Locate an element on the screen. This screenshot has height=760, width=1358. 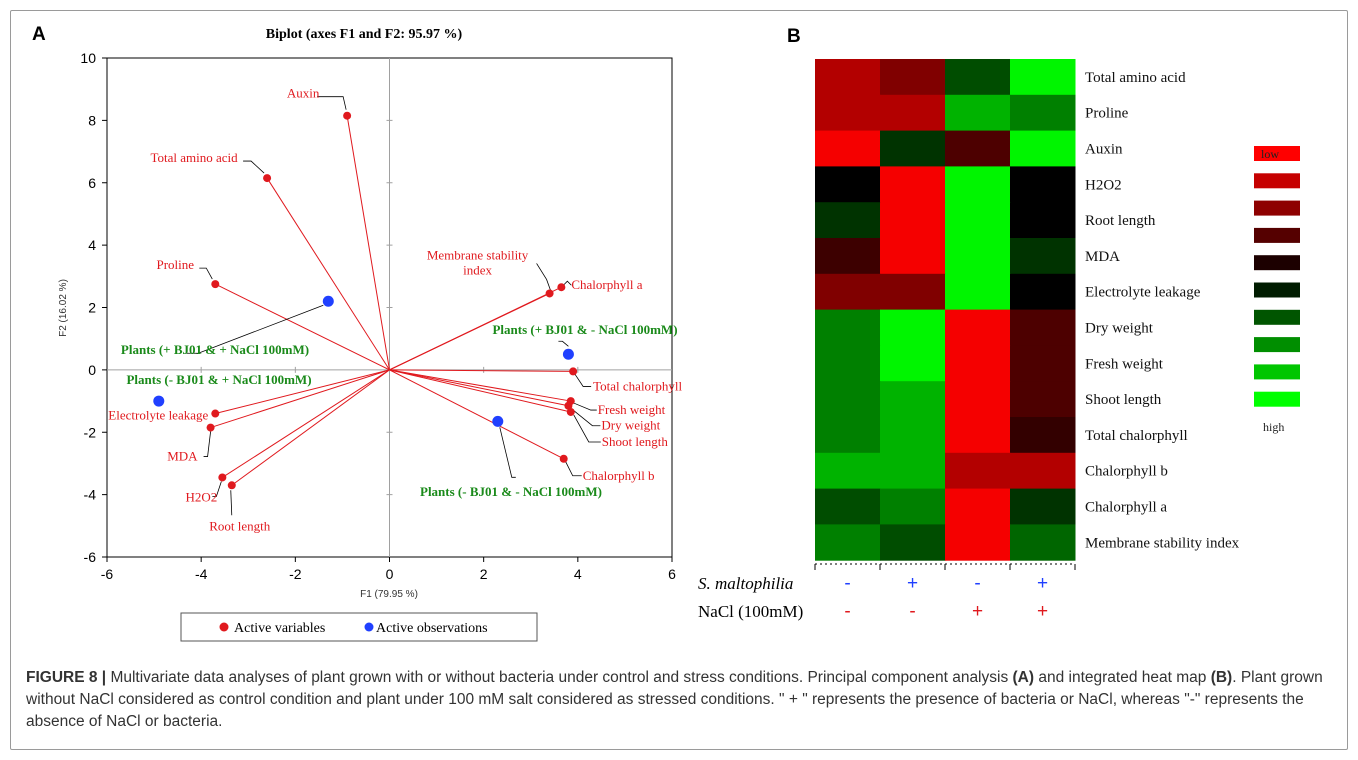
heat-cell-root-length-c3 is located at coordinates (978, 220).